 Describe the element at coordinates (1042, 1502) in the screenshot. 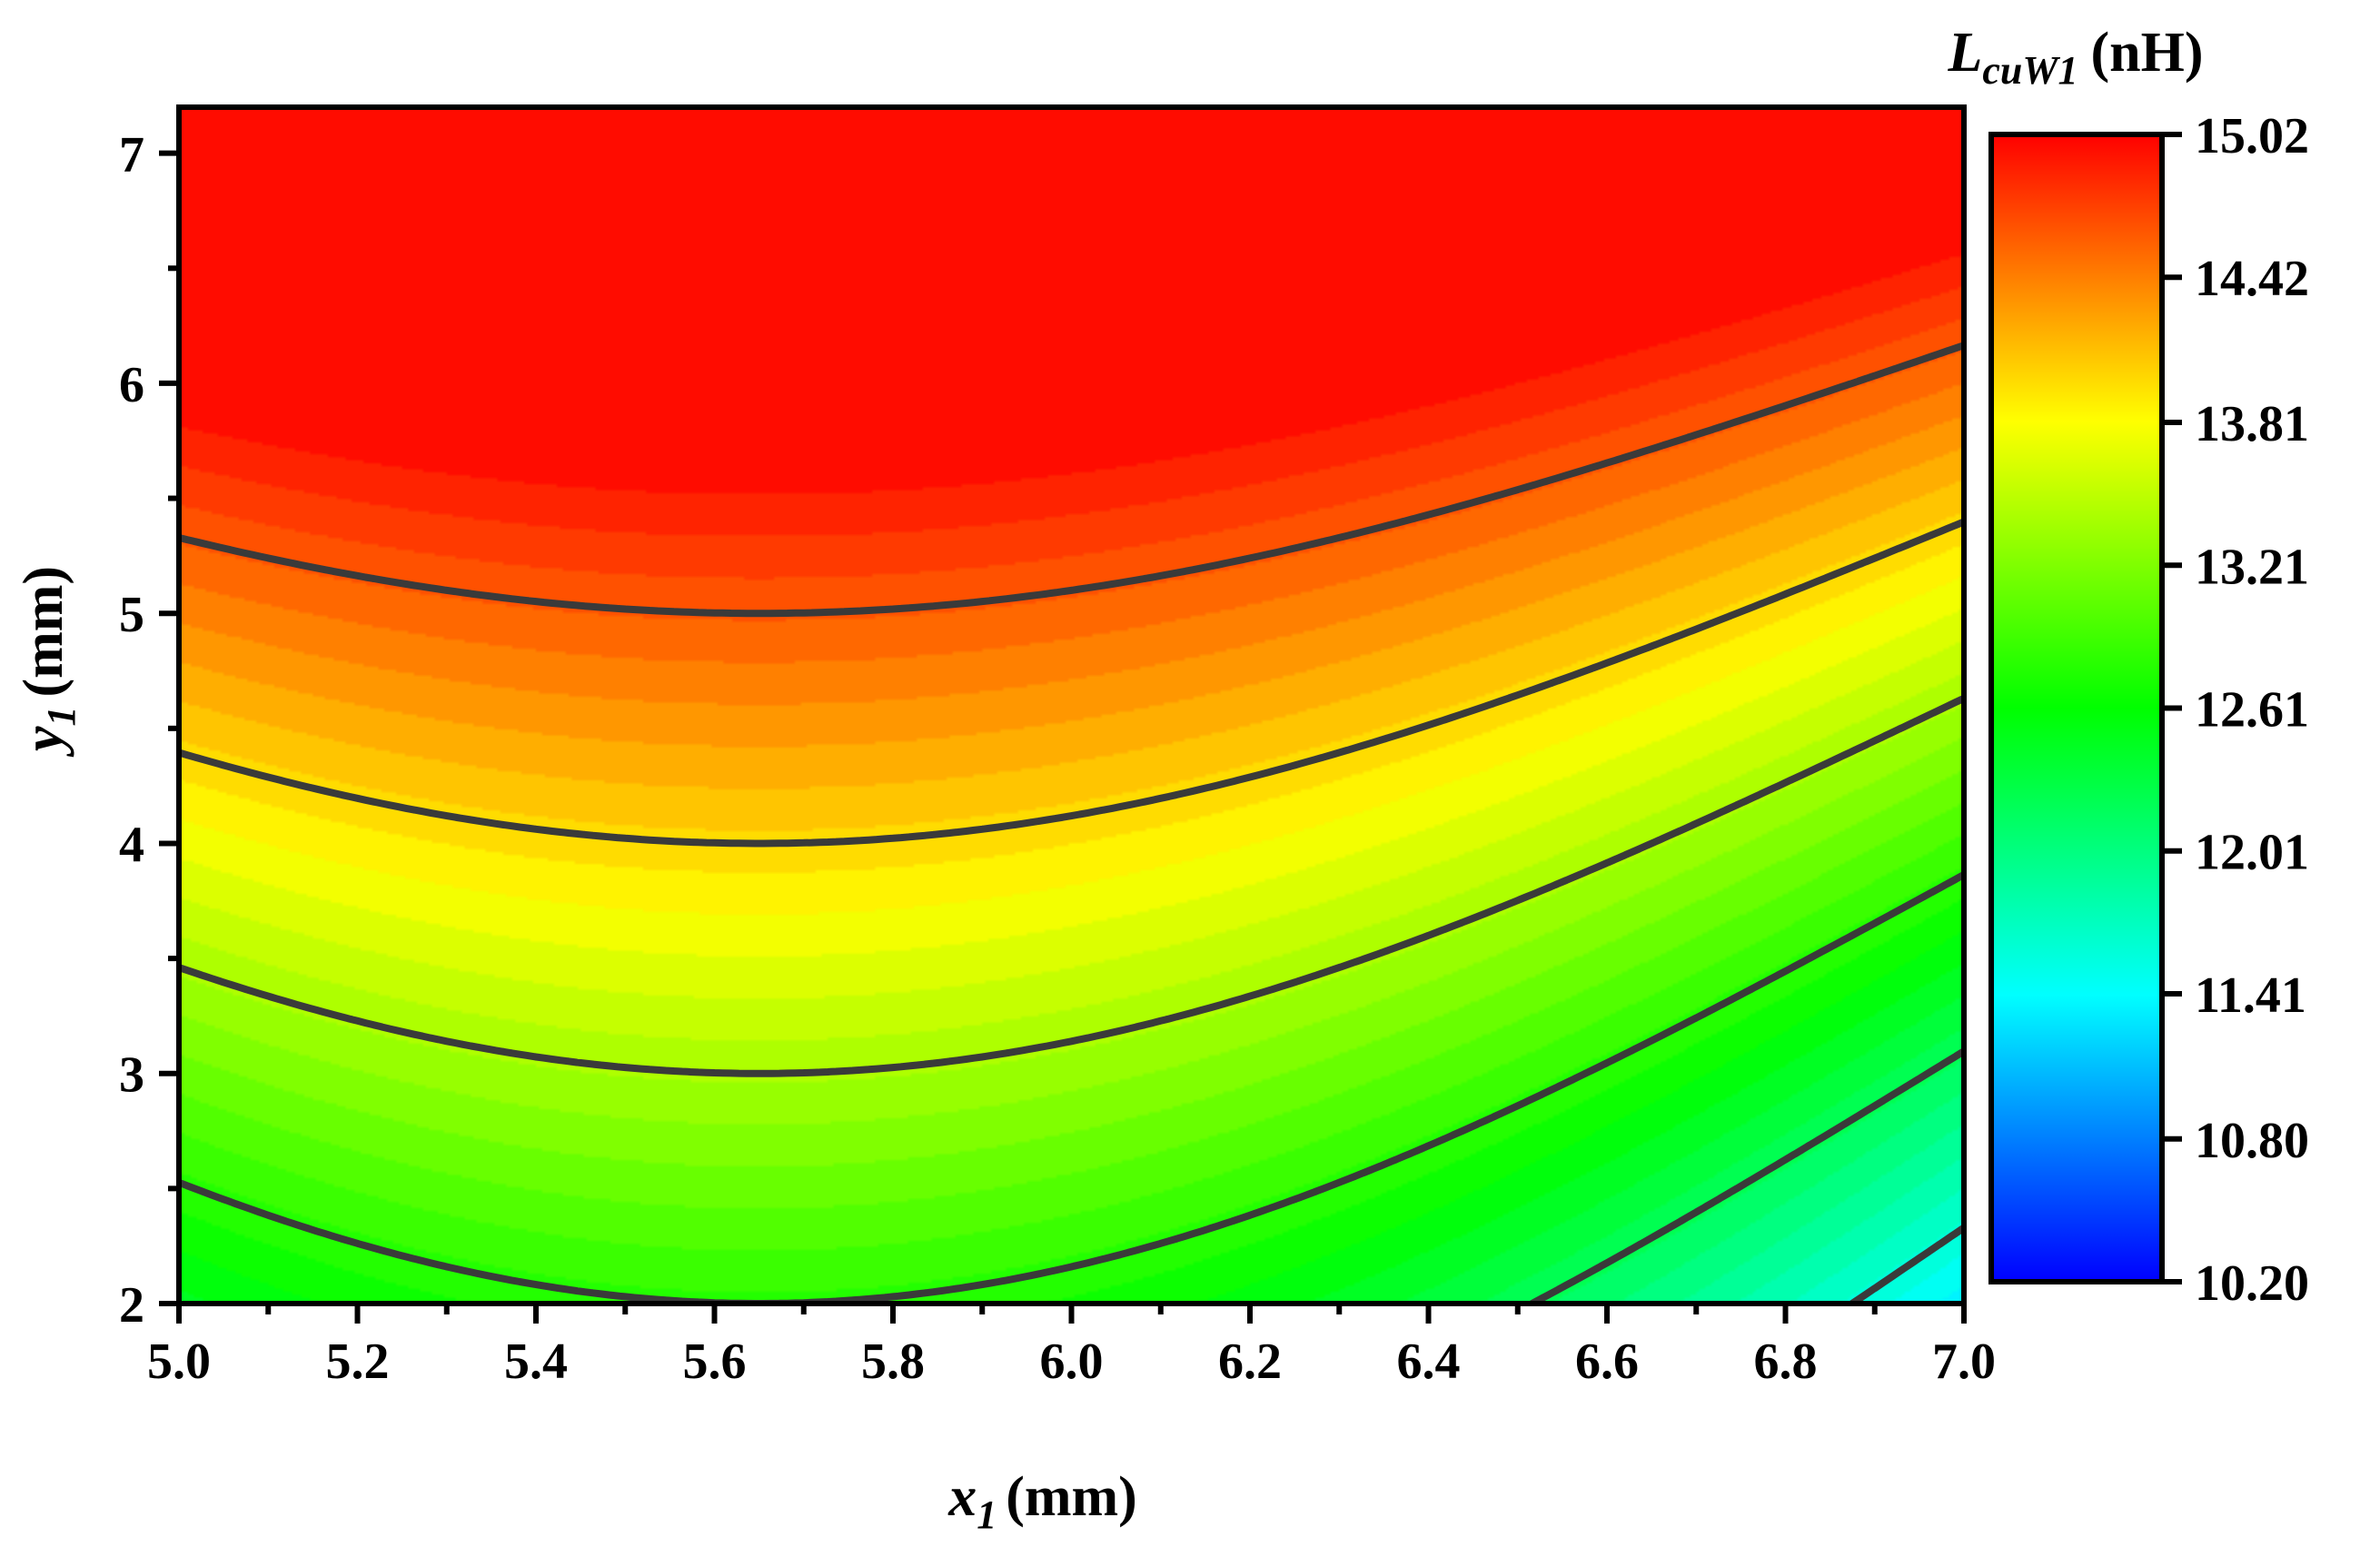

I see `x-axis-title: x1 (mm)` at that location.